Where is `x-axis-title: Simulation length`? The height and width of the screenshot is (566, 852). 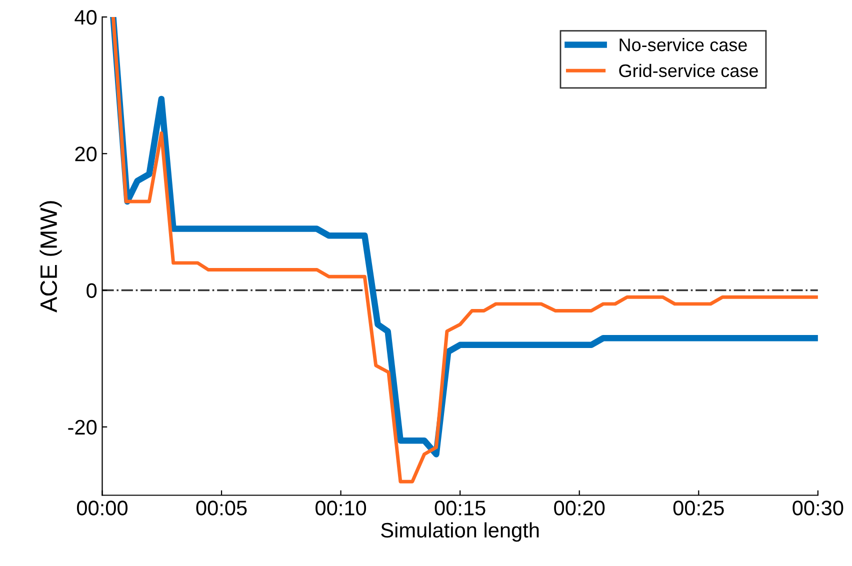 x-axis-title: Simulation length is located at coordinates (460, 532).